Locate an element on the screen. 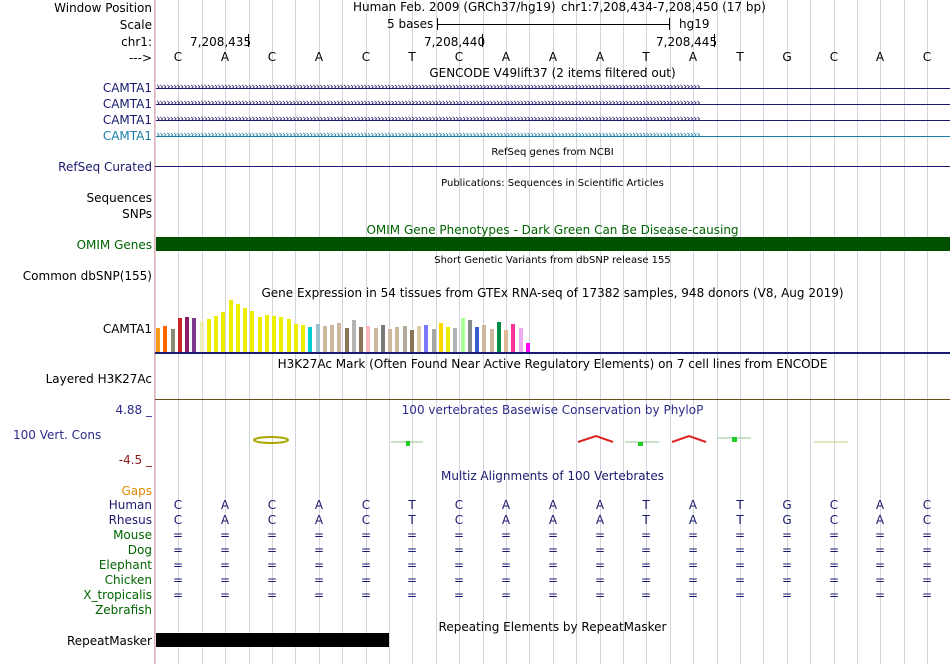  alignment-base: T is located at coordinates (740, 505).